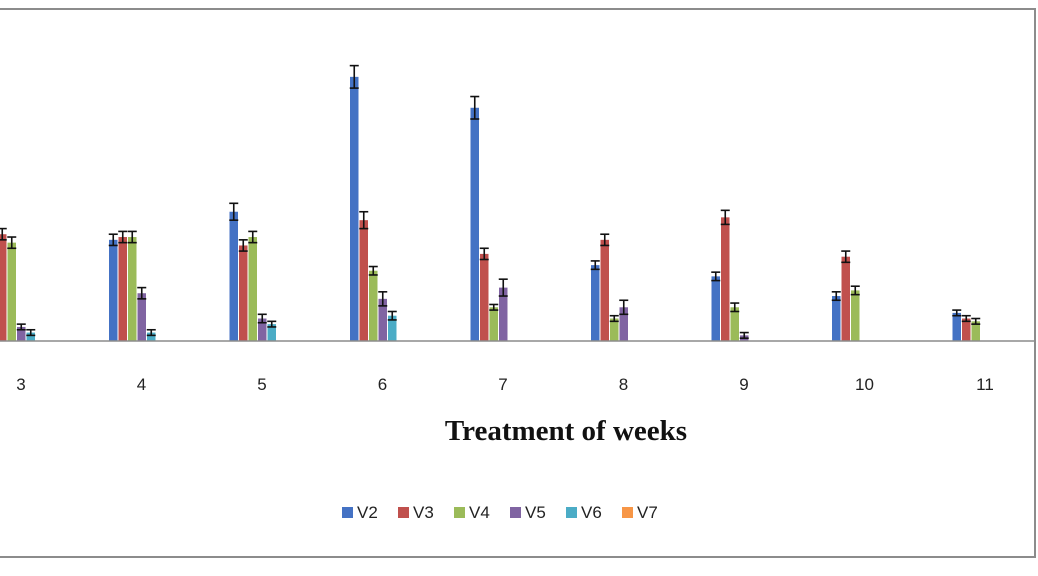  What do you see at coordinates (647, 512) in the screenshot?
I see `legend-label: V7` at bounding box center [647, 512].